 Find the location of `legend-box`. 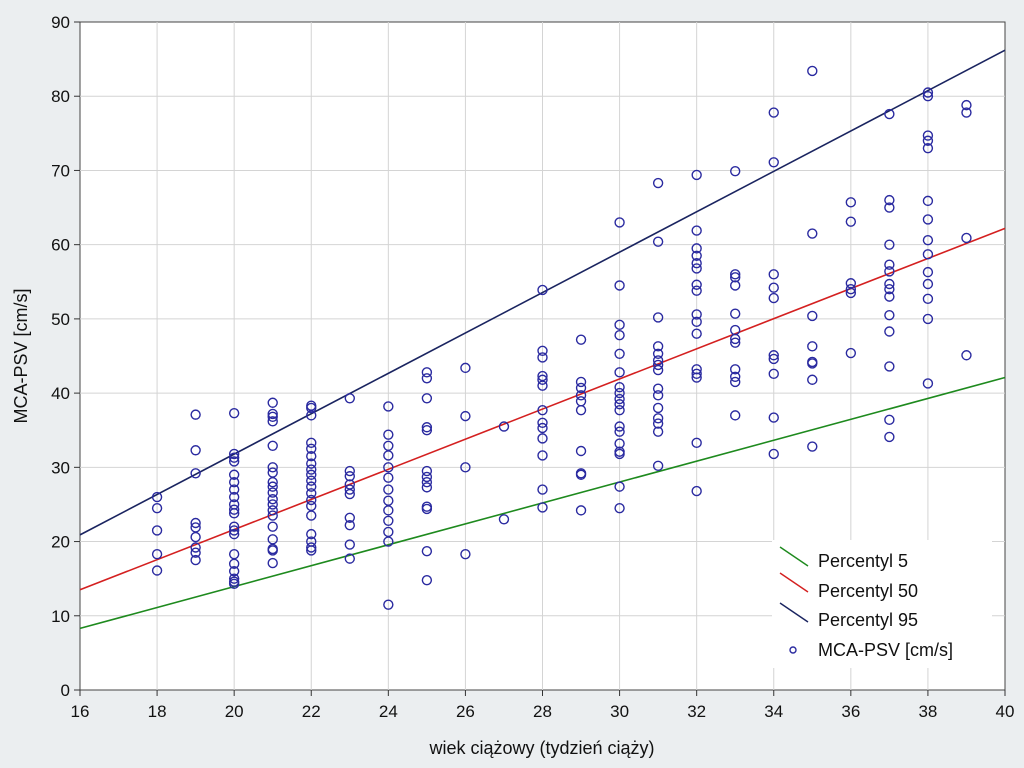

legend-box is located at coordinates (882, 604).